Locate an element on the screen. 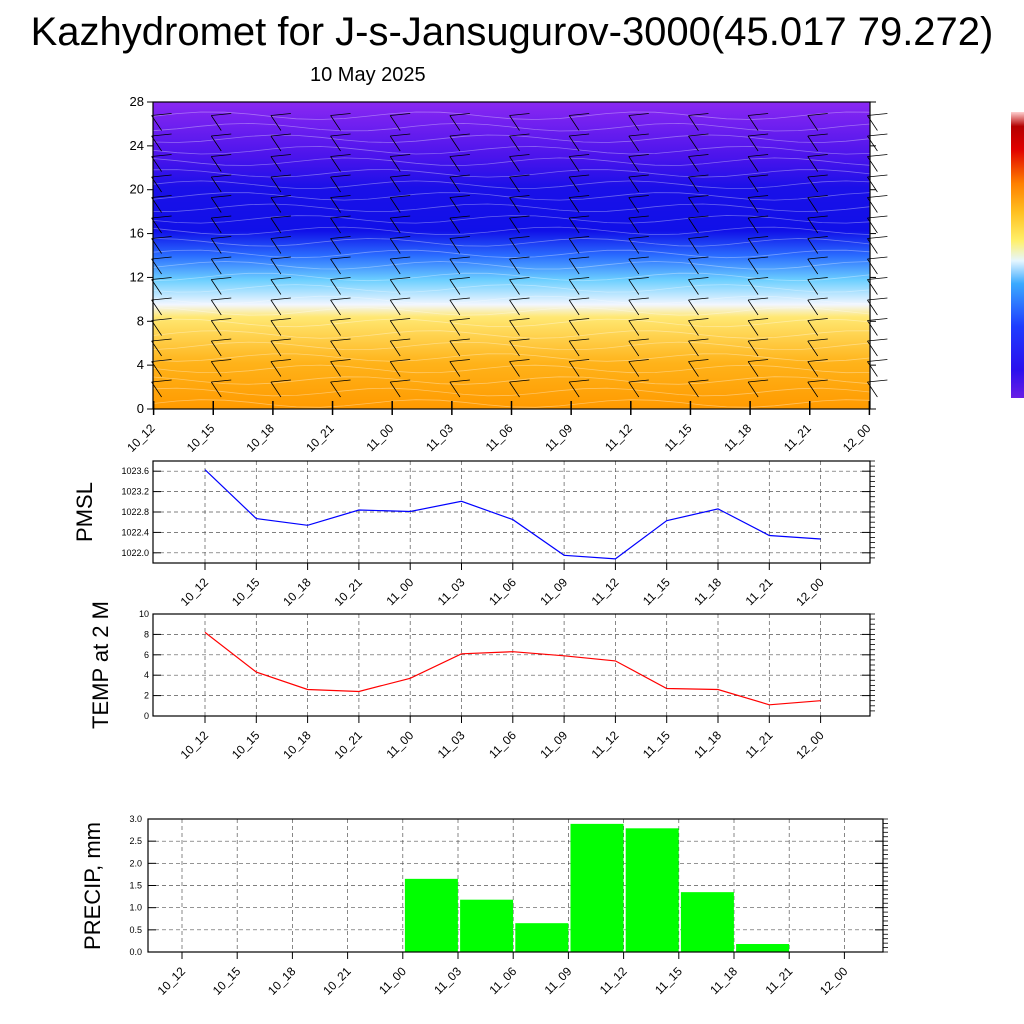 Image resolution: width=1024 pixels, height=1024 pixels. y-tick-label: 0 is located at coordinates (140, 408).